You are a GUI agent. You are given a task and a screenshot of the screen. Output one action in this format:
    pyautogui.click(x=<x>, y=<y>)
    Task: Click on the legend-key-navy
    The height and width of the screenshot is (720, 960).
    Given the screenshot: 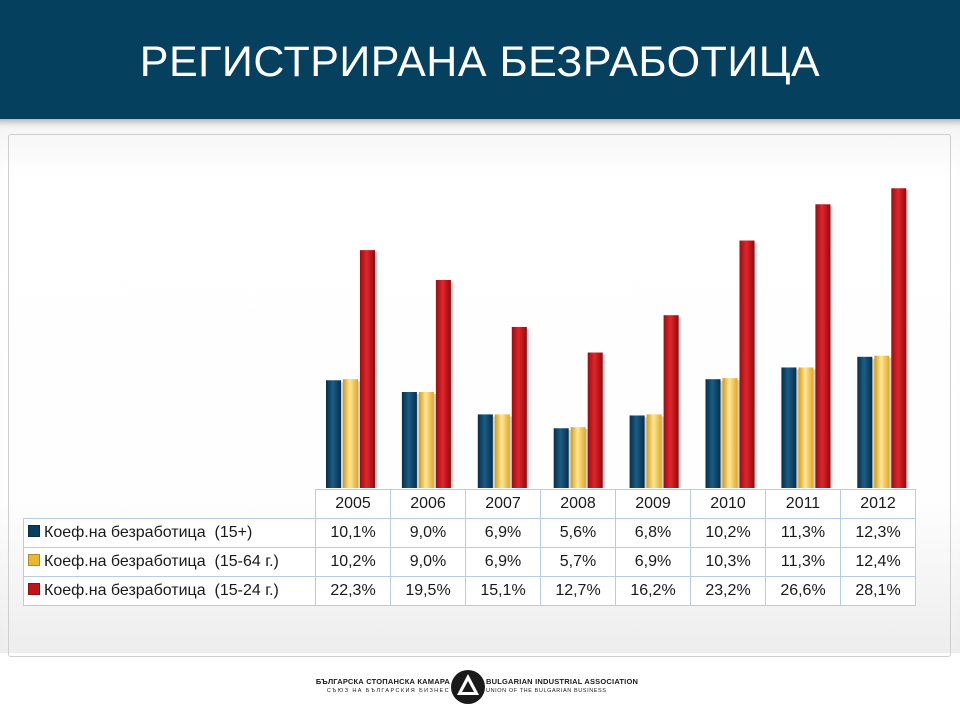 What is the action you would take?
    pyautogui.click(x=34, y=531)
    